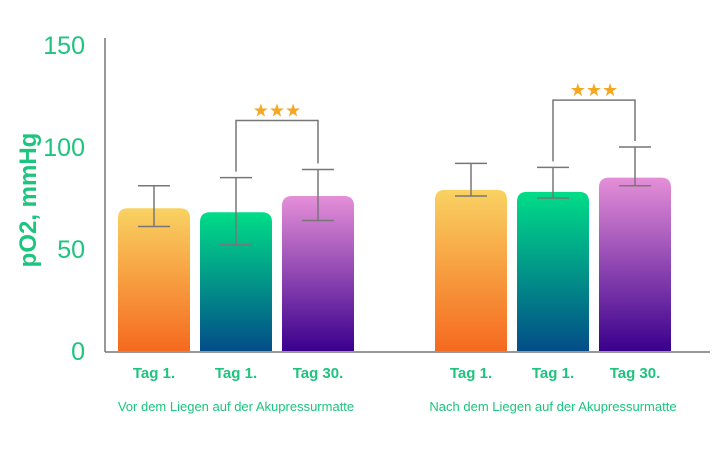  Describe the element at coordinates (552, 406) in the screenshot. I see `group-label: Nach dem Liegen auf der Akupressurmatte` at that location.